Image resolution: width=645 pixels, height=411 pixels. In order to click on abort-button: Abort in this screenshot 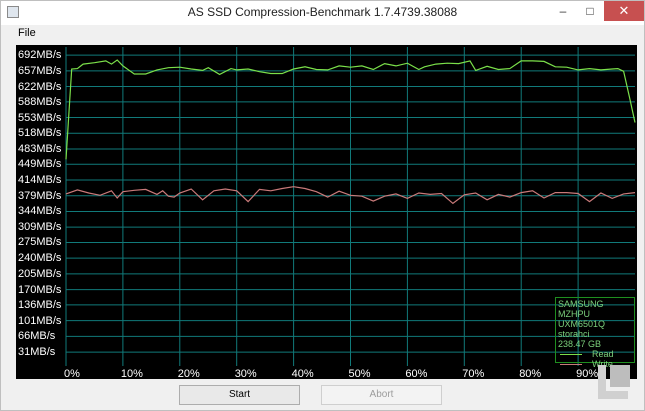, I will do `click(381, 395)`.